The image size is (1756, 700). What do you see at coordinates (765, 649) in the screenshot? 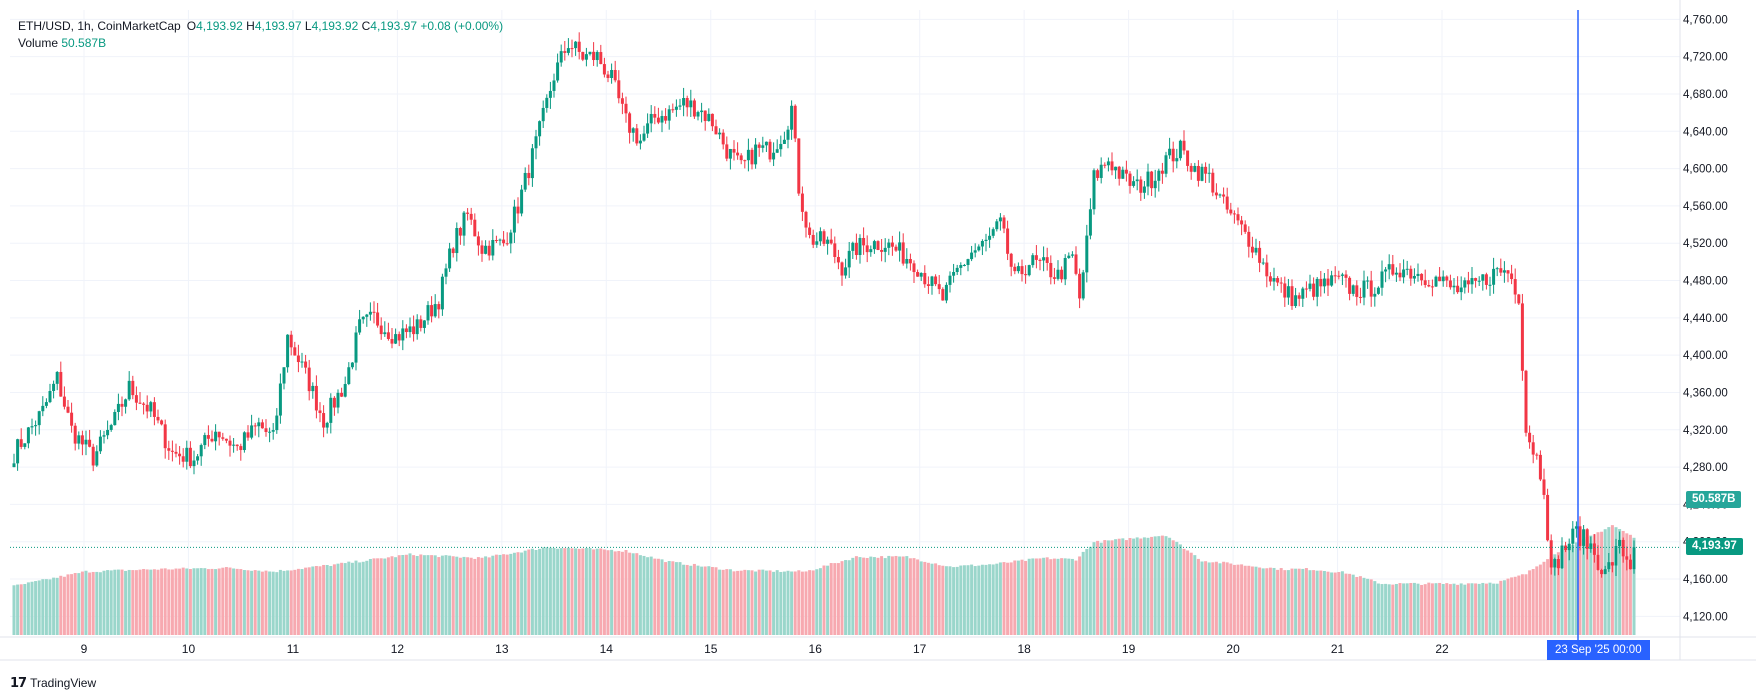
I see `time-axis: 9 10 11 12 13 14 15 16 17 18 19 20 21 22` at bounding box center [765, 649].